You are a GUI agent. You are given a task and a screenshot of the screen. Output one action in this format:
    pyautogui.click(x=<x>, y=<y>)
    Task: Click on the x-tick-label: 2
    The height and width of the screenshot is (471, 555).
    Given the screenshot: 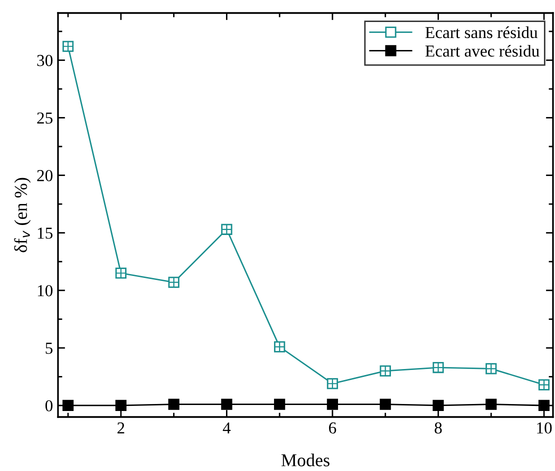 What is the action you would take?
    pyautogui.click(x=121, y=428)
    